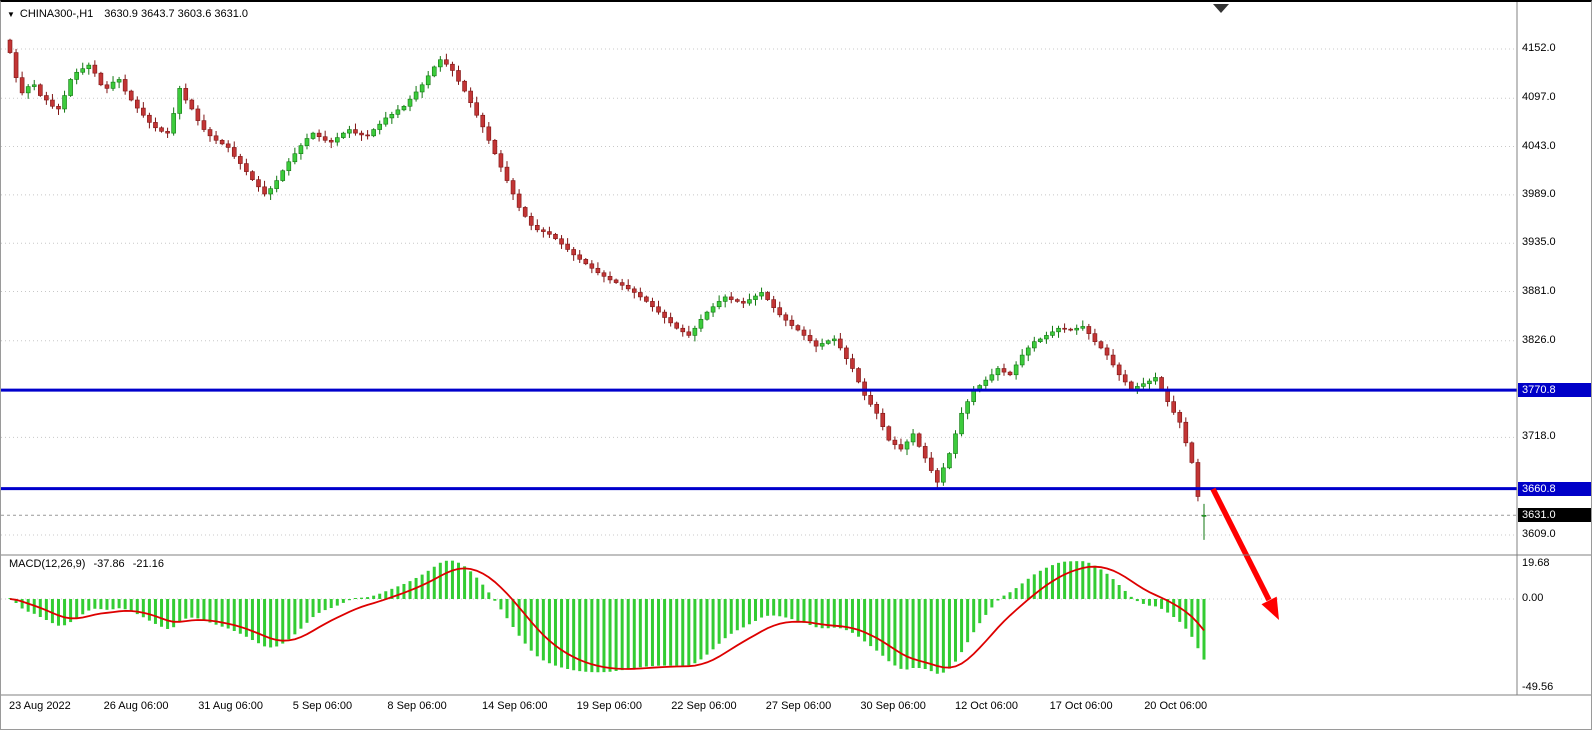 The width and height of the screenshot is (1592, 730). What do you see at coordinates (1539, 436) in the screenshot?
I see `price-tick-label: 3718.0` at bounding box center [1539, 436].